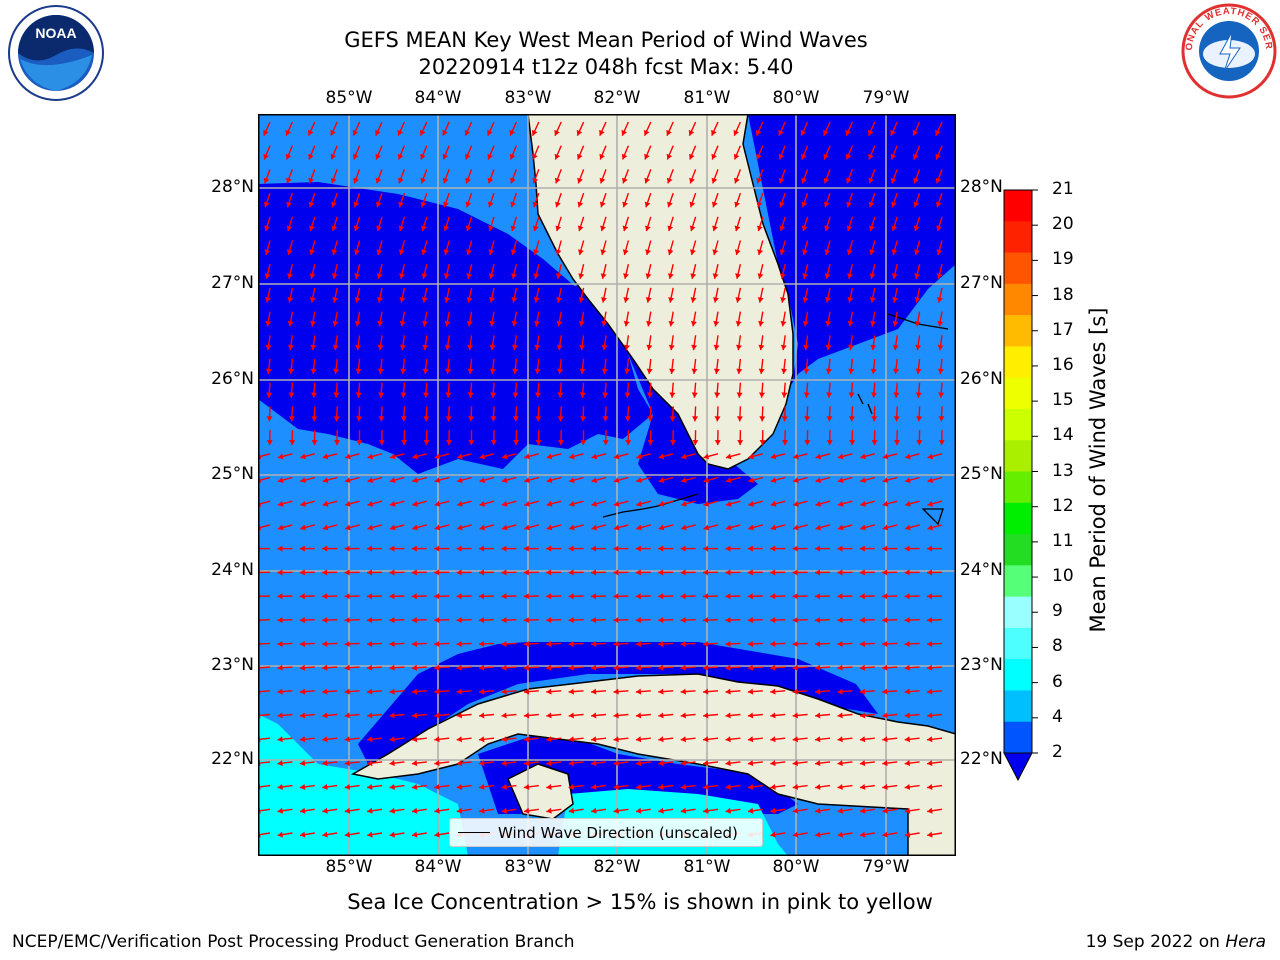 This screenshot has height=960, width=1280. I want to click on legend-line-swatch, so click(474, 832).